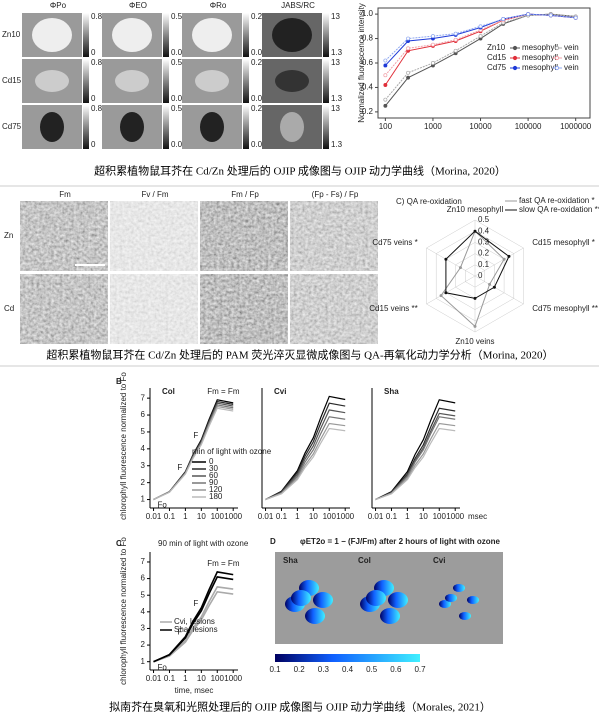  I want to click on y-tick-label: 6, so click(143, 578).